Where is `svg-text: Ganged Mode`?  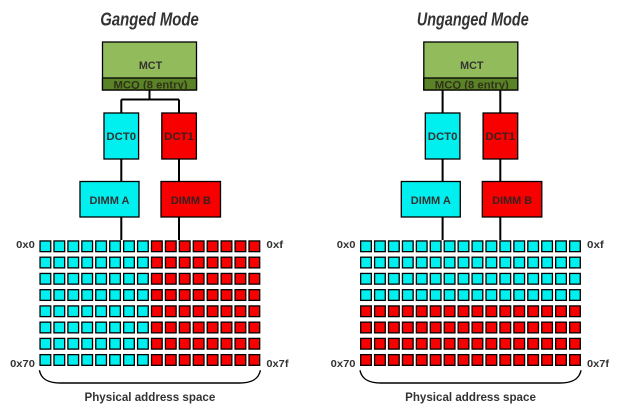
svg-text: Ganged Mode is located at coordinates (149, 20).